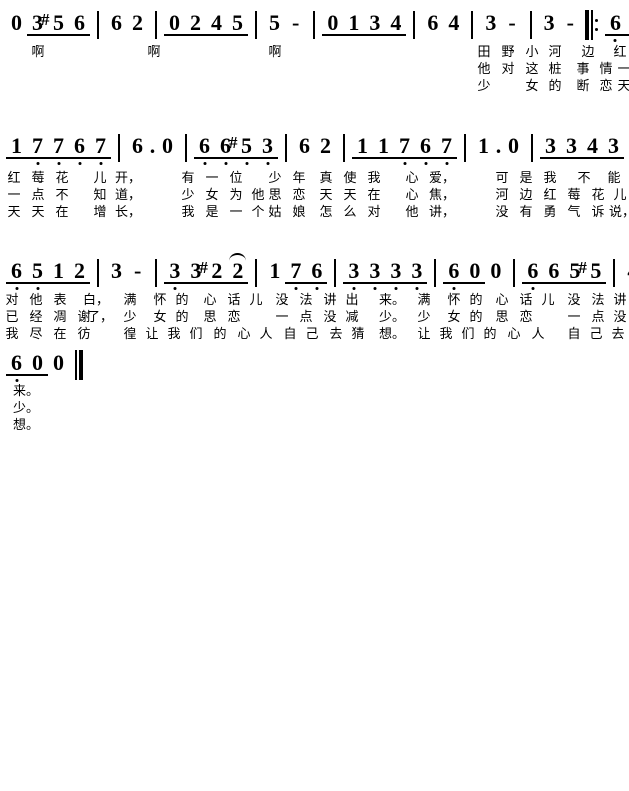  I want to click on beamed-note-group: #5 3, so click(253, 149).